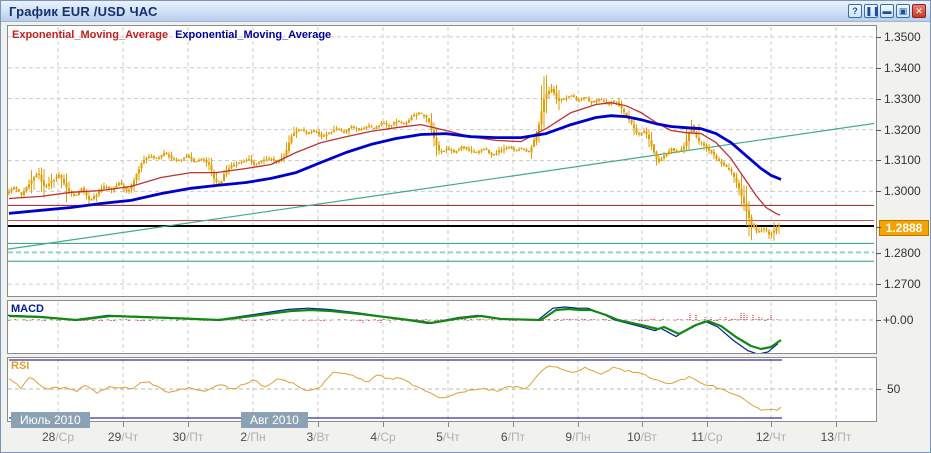  Describe the element at coordinates (188, 437) in the screenshot. I see `x-axis-label: 30/Пт` at that location.